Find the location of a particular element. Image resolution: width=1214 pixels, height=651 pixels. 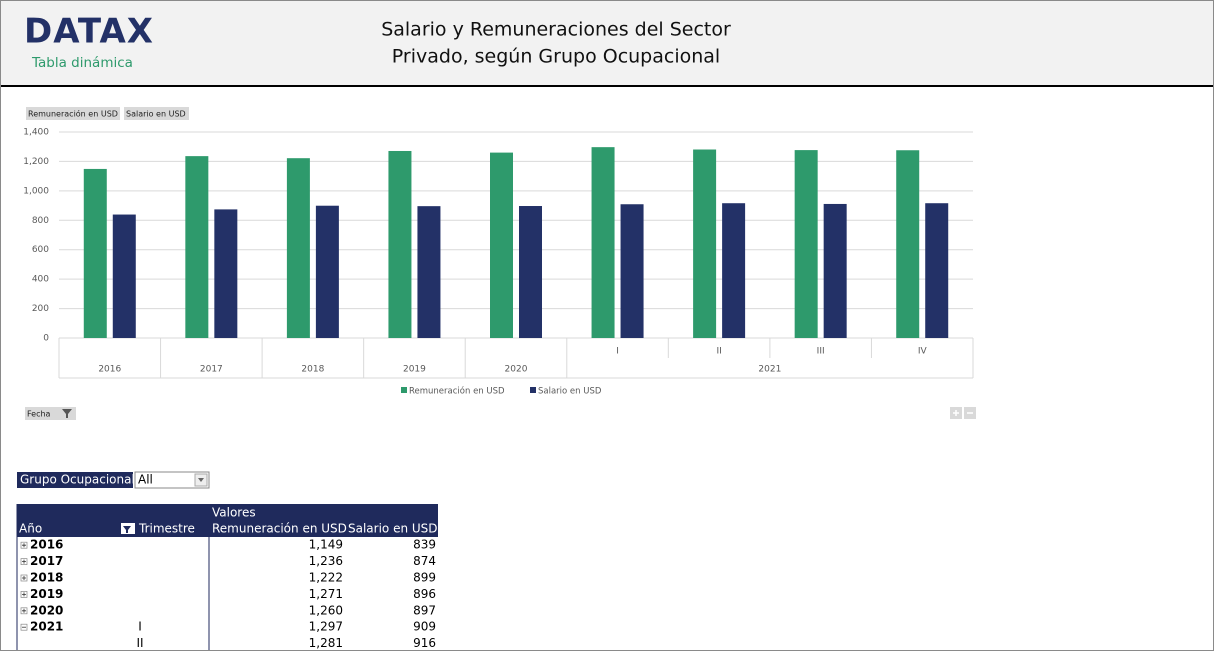

legend-label: Remuneración en USD is located at coordinates (457, 391).